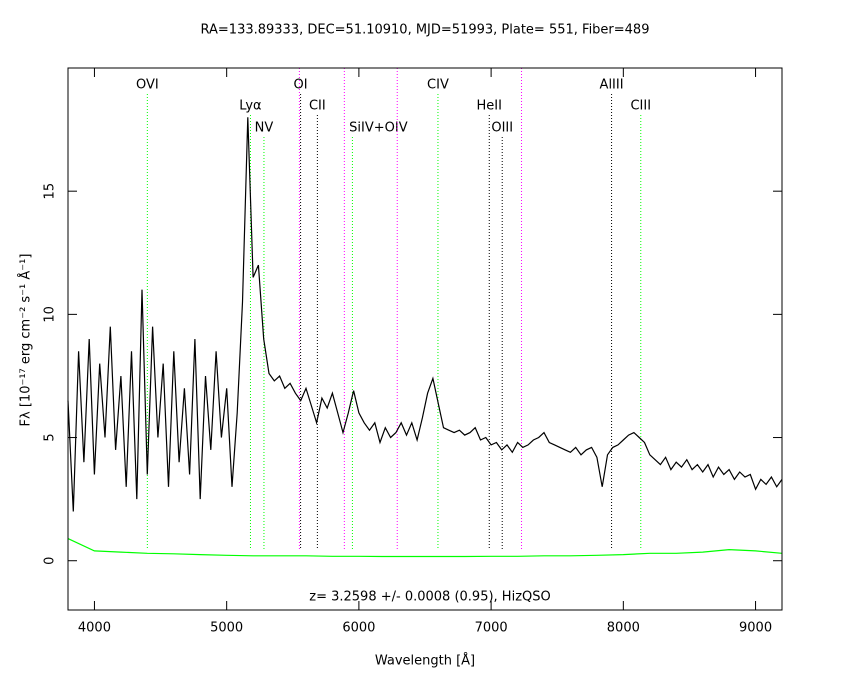 The width and height of the screenshot is (850, 680). What do you see at coordinates (301, 85) in the screenshot?
I see `emission-line-label: OI` at bounding box center [301, 85].